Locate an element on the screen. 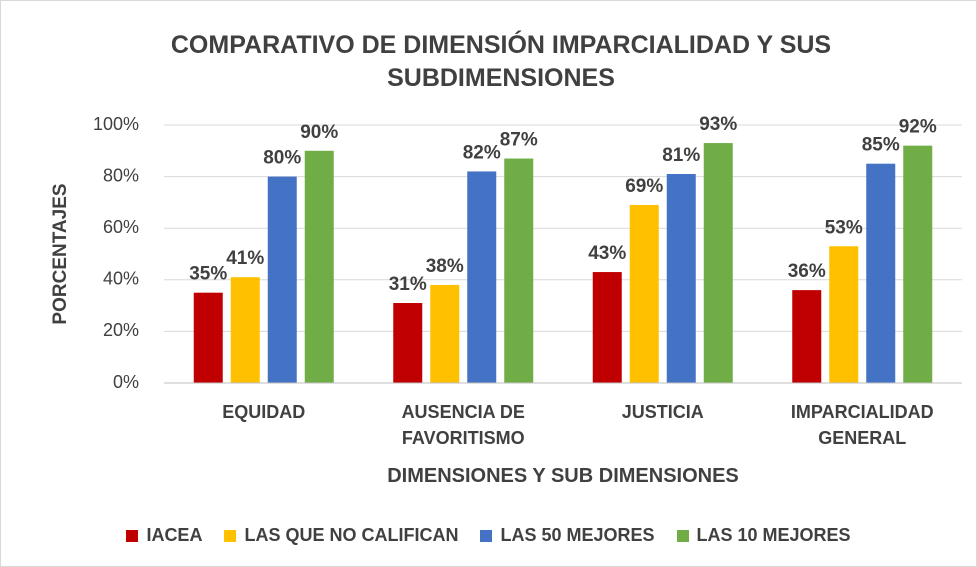 Image resolution: width=977 pixels, height=567 pixels. data-label: 38% is located at coordinates (445, 266).